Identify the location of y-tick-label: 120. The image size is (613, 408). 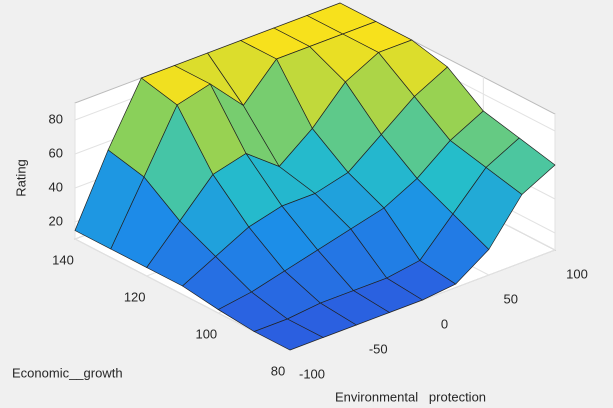
(135, 296).